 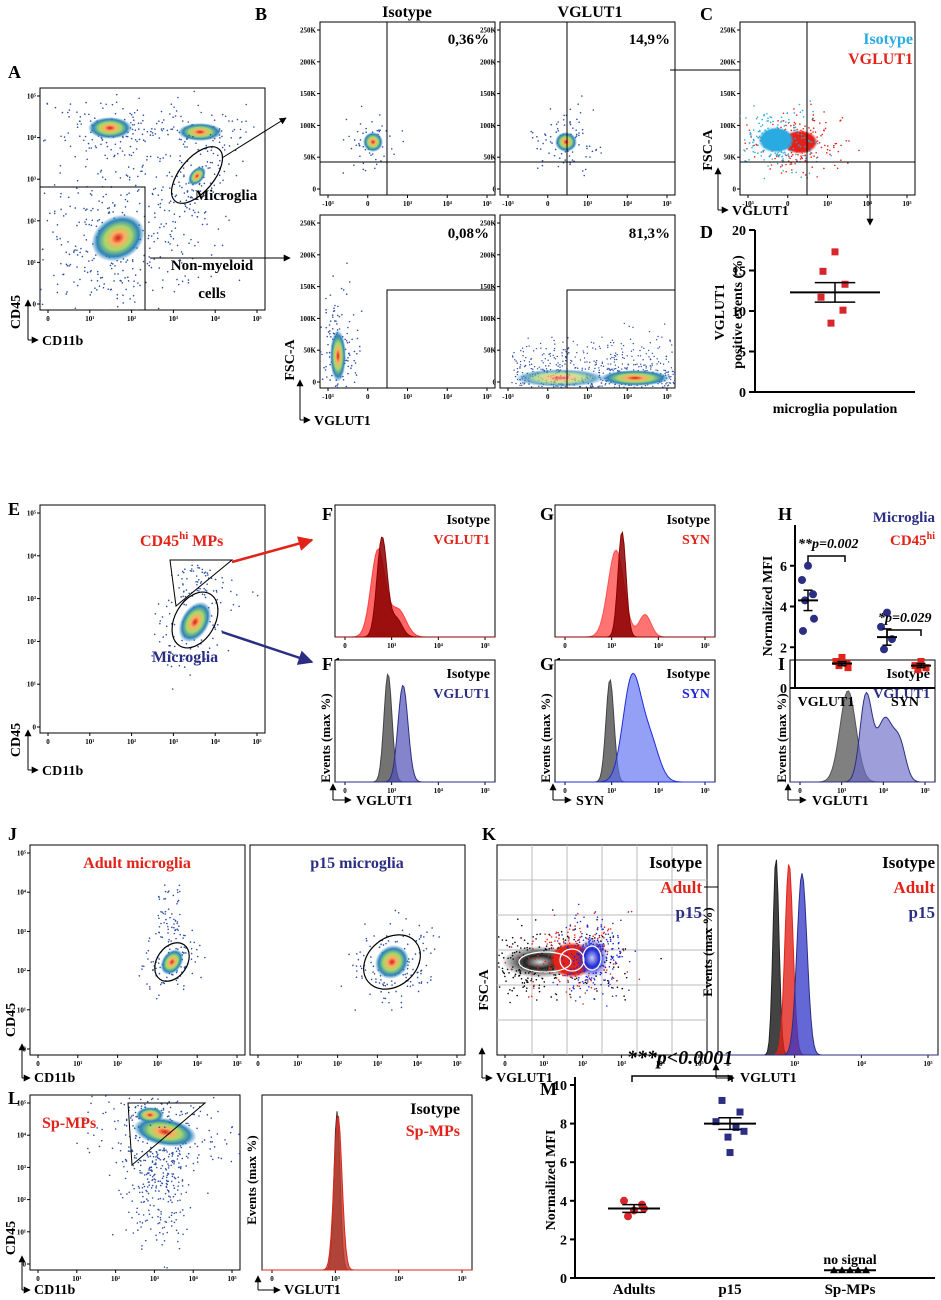 What do you see at coordinates (742, 393) in the screenshot?
I see `y-tick-label: 0` at bounding box center [742, 393].